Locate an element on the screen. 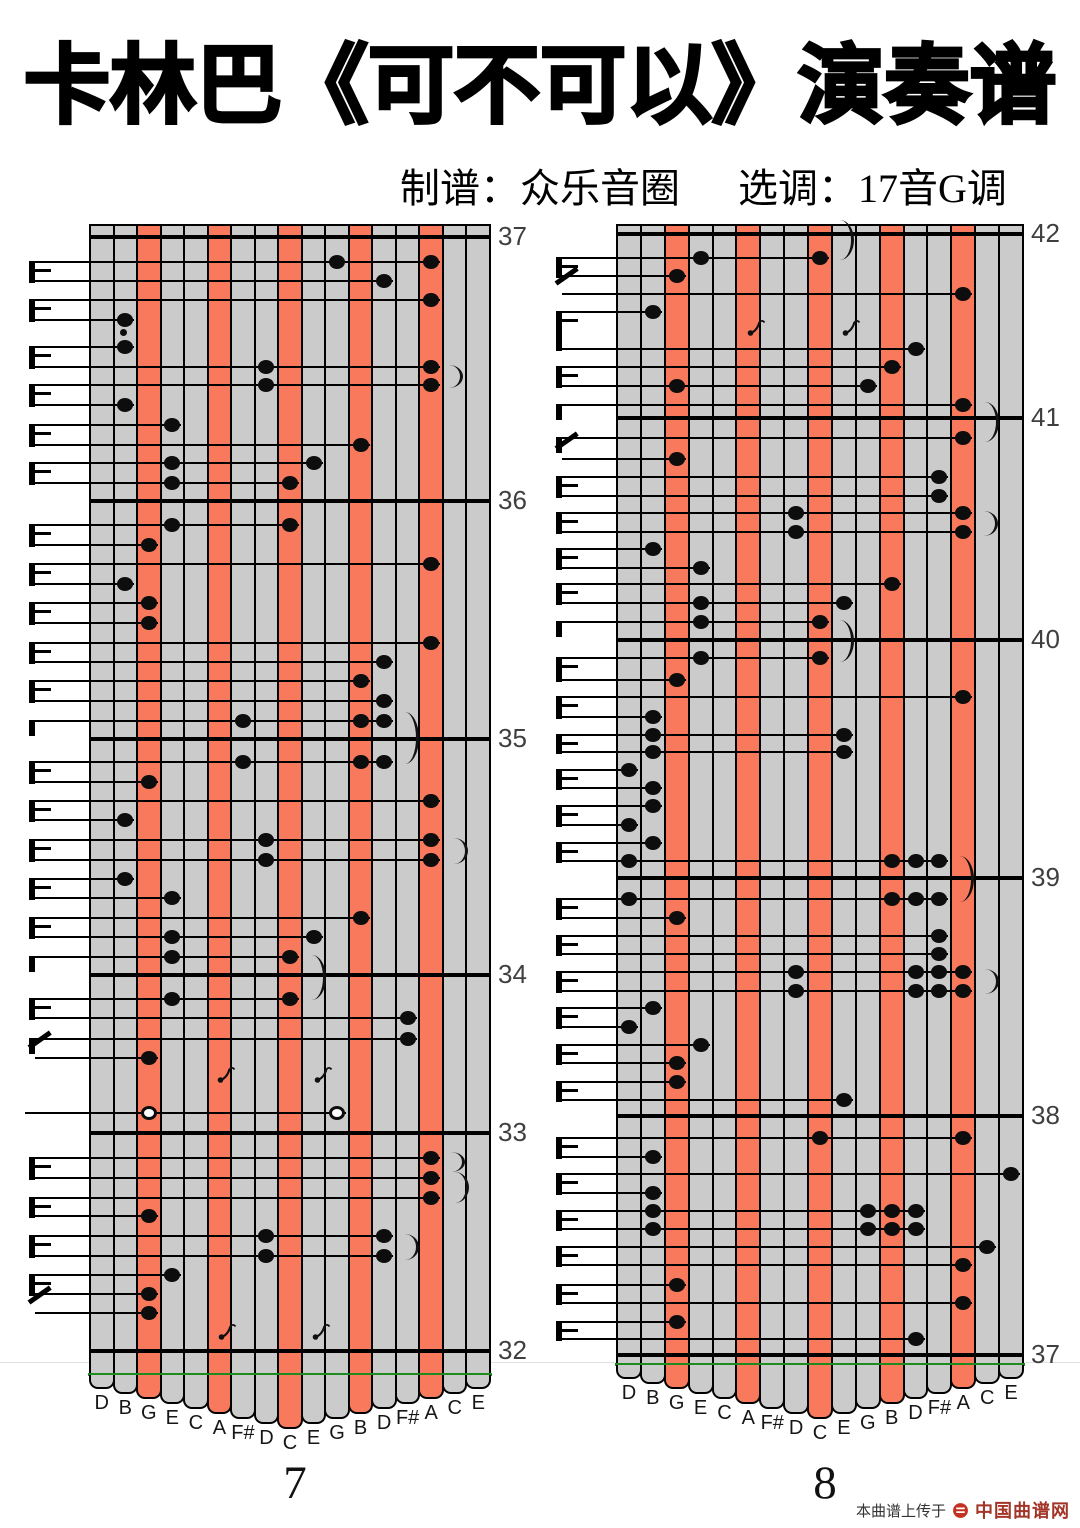 This screenshot has width=1080, height=1528. subtitle: 制谱：众乐音圈 选调：17音G调 is located at coordinates (703, 185).